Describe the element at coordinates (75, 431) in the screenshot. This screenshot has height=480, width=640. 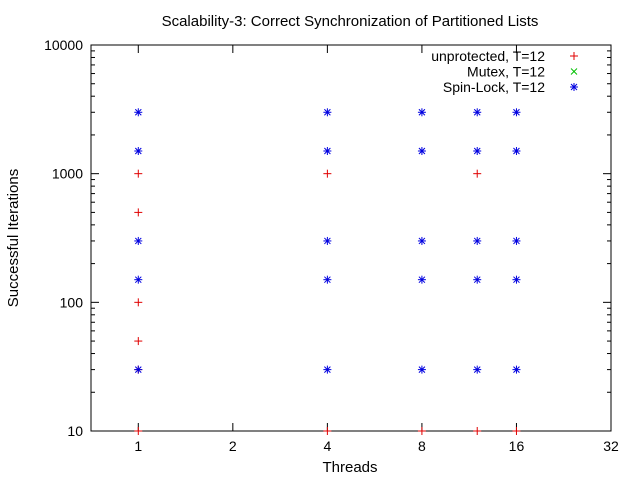
I see `y-tick-label: 10` at that location.